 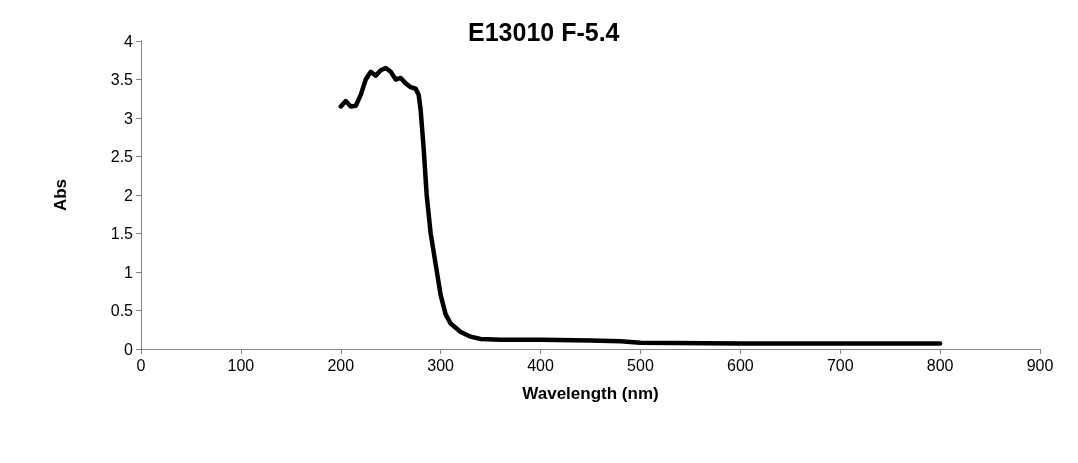 I want to click on x-tick-label: 700, so click(x=840, y=365).